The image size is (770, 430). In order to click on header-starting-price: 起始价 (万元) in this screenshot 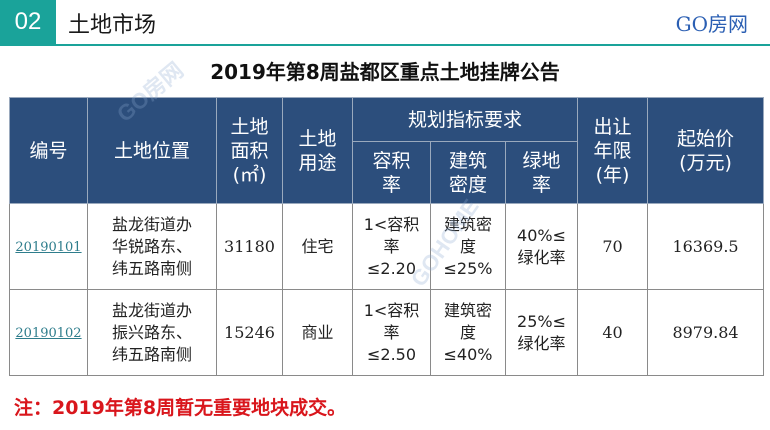, I will do `click(706, 150)`.